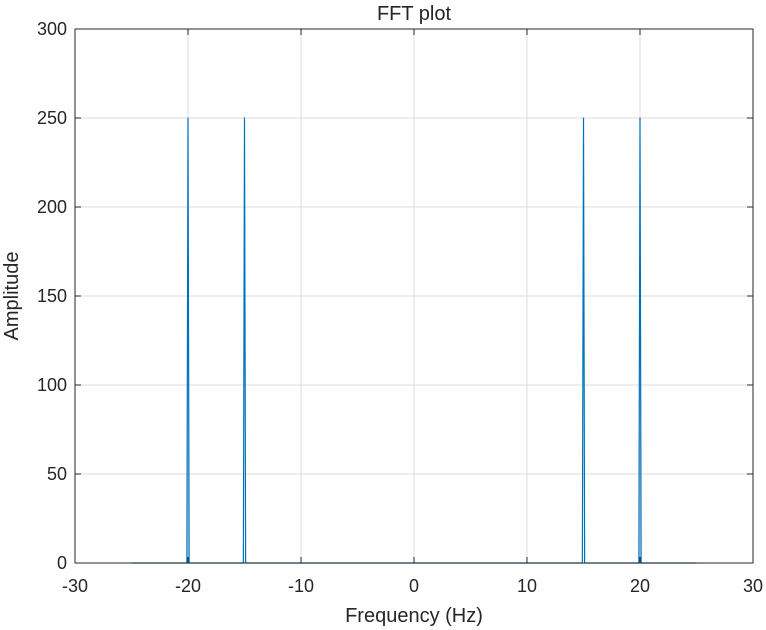 This screenshot has width=766, height=630. Describe the element at coordinates (414, 616) in the screenshot. I see `x-axis-title: Frequency (Hz)` at that location.